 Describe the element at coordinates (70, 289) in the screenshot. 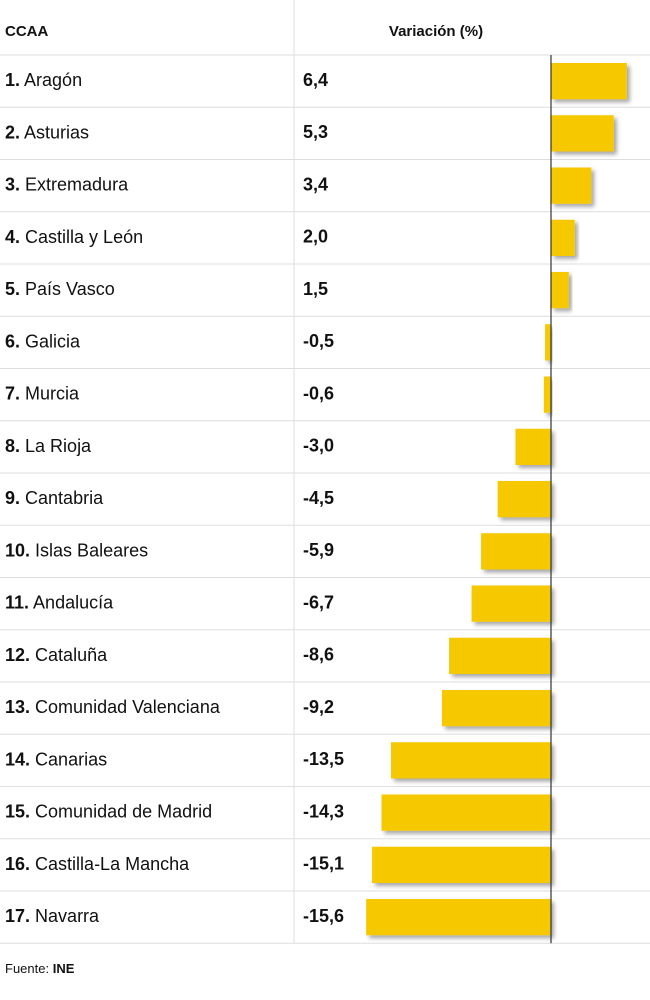

I see `category: País Vasco` at that location.